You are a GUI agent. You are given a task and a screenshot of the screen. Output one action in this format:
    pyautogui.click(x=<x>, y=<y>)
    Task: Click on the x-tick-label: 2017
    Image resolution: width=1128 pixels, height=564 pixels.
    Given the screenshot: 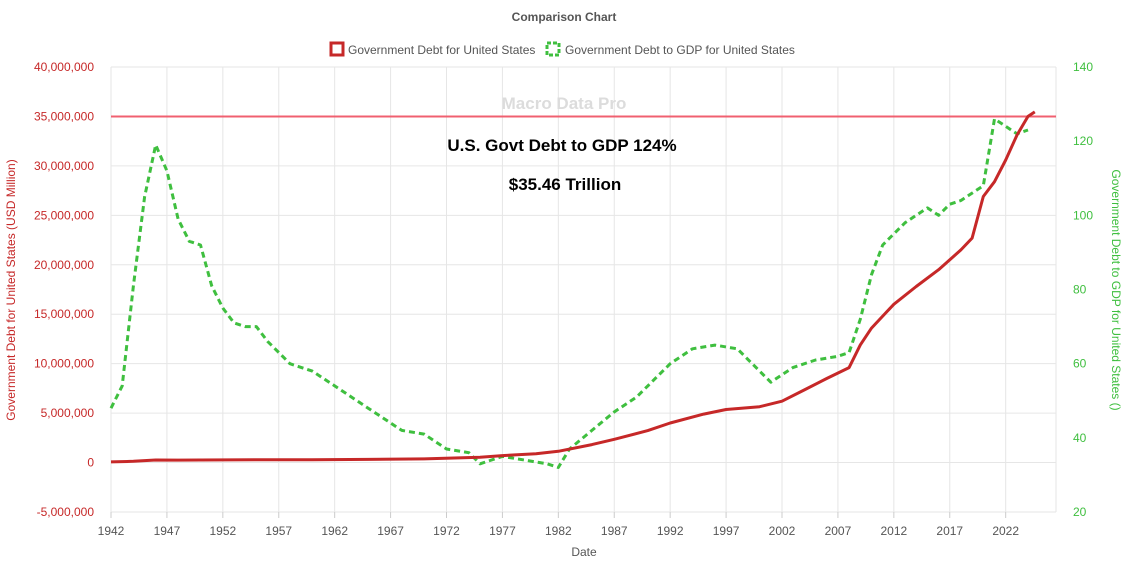 What is the action you would take?
    pyautogui.click(x=949, y=531)
    